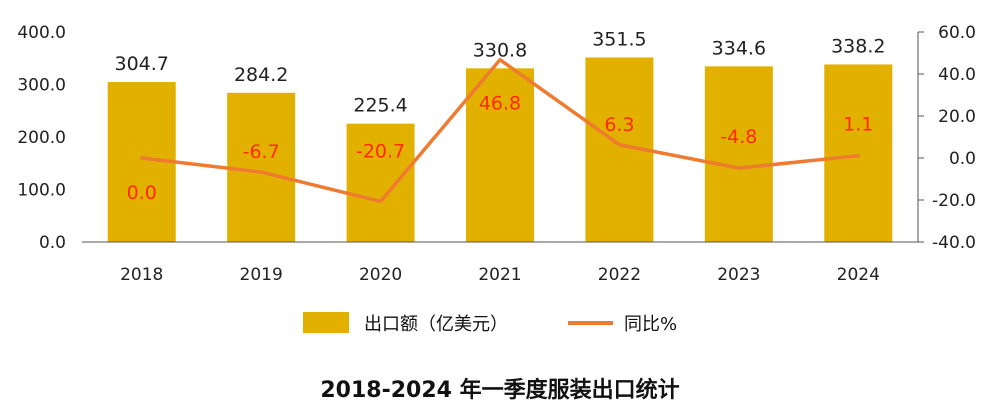 The height and width of the screenshot is (420, 1000). What do you see at coordinates (619, 125) in the screenshot?
I see `yoy-value-label: 6.3` at bounding box center [619, 125].